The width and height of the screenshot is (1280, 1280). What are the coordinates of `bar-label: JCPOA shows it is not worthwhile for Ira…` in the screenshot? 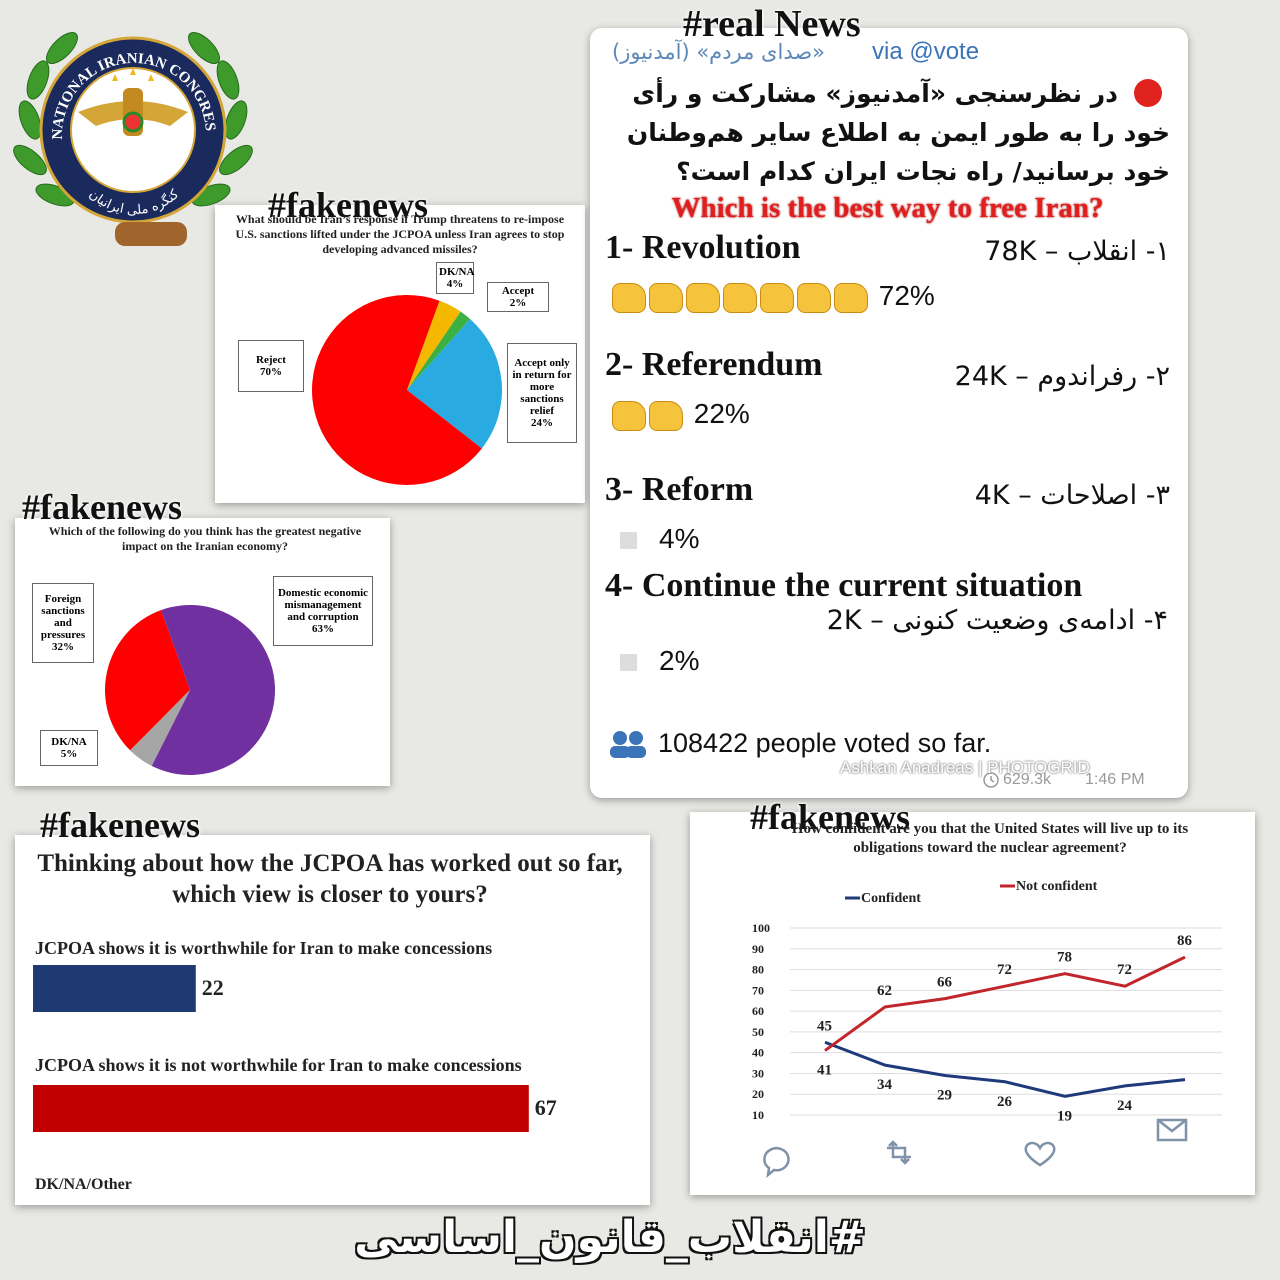 It's located at (278, 1065).